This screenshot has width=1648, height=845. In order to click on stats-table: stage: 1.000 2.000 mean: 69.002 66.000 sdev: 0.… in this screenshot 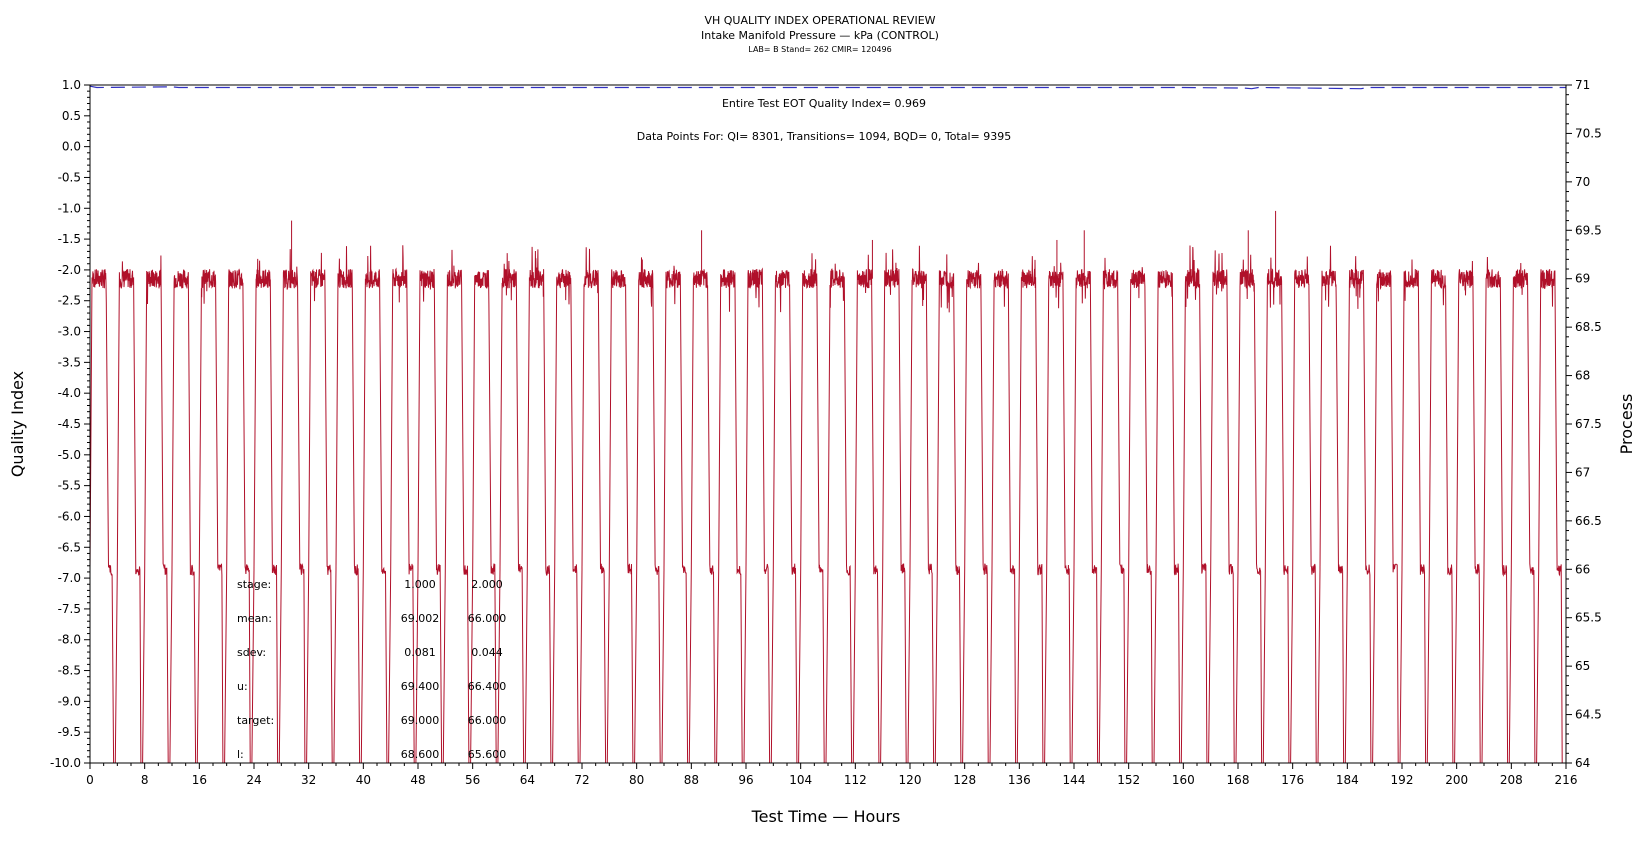, I will do `click(371, 669)`.